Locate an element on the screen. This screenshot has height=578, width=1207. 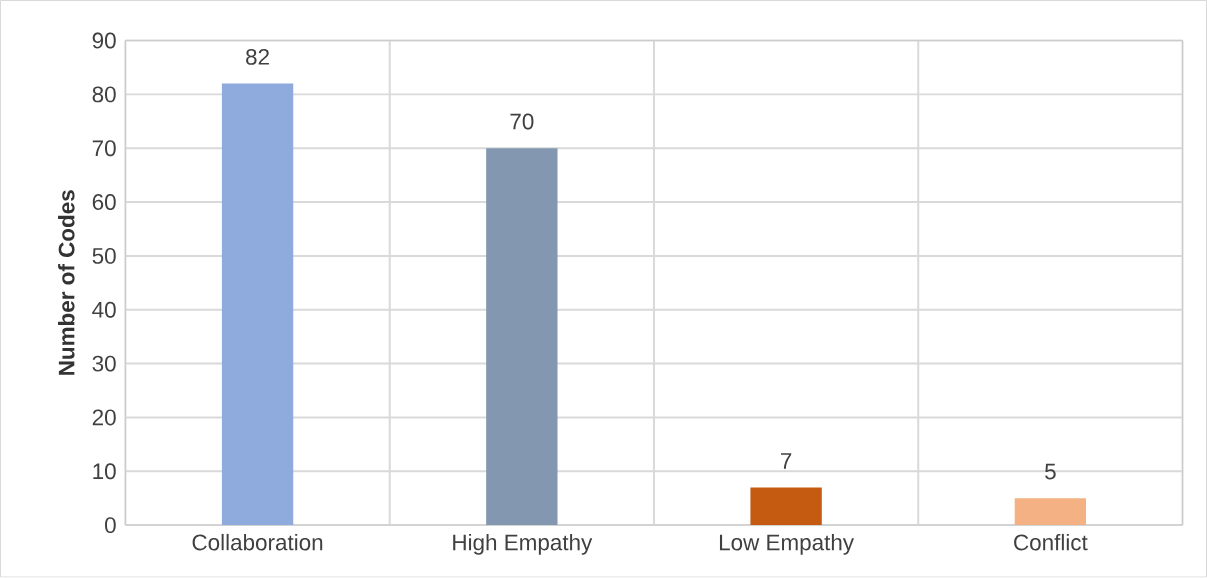
y-tick-label: 10 is located at coordinates (104, 471).